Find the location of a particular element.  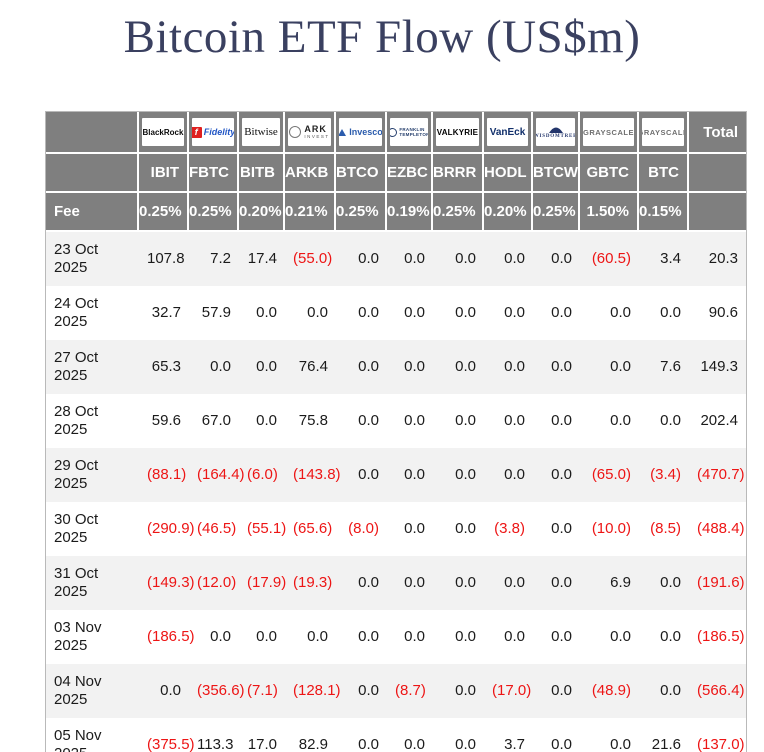

ticker-btc: BTC is located at coordinates (664, 173).